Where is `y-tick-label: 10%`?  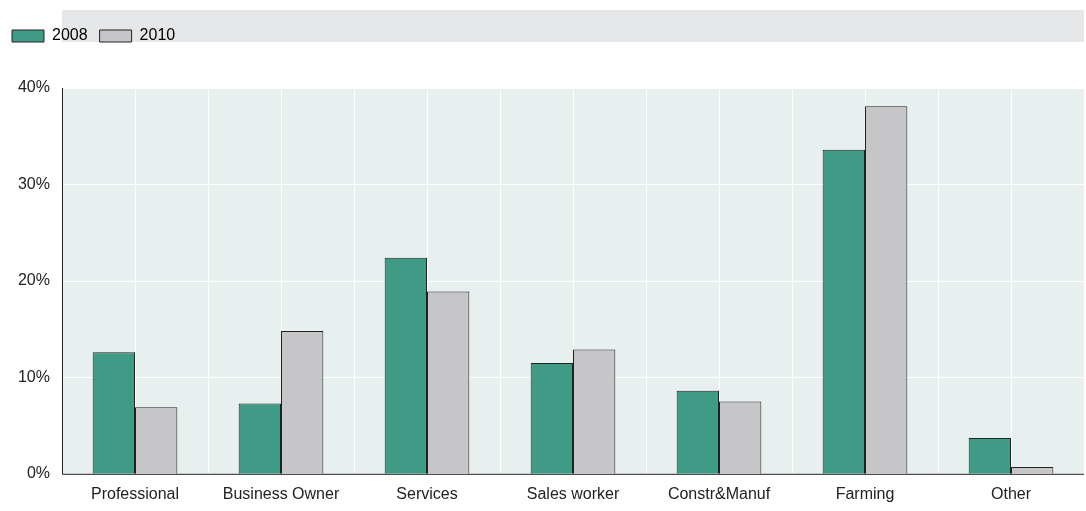 y-tick-label: 10% is located at coordinates (33, 376).